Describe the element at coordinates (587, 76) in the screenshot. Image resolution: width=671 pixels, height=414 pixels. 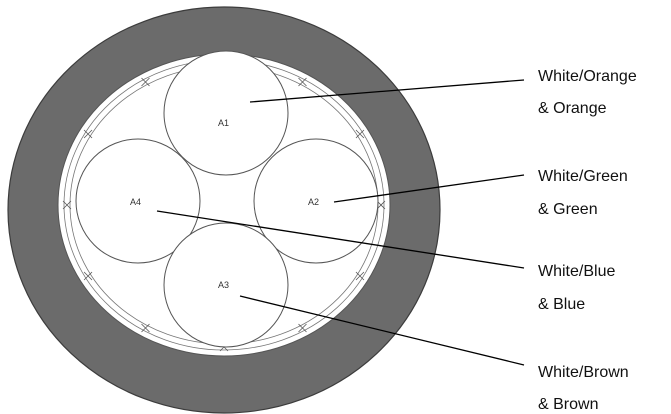
I see `label-a1-line1: White/Orange` at that location.